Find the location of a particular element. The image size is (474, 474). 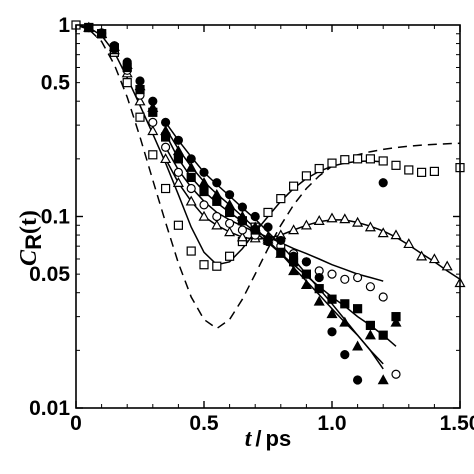

y-axis-label: CR(t) is located at coordinates (31, 238).